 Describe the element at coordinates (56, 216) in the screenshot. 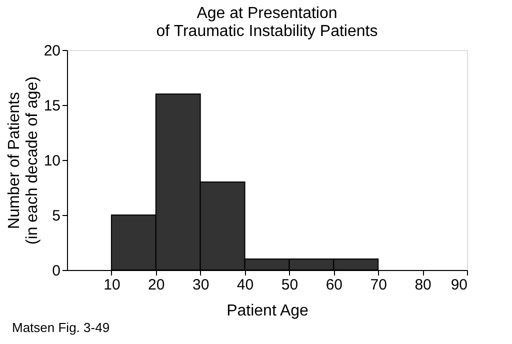

I see `y-tick-label: 5` at that location.